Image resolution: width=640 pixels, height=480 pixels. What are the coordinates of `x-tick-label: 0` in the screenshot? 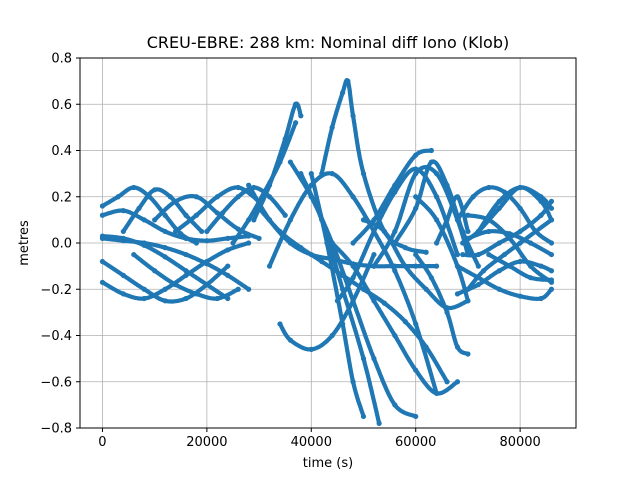 It's located at (102, 442).